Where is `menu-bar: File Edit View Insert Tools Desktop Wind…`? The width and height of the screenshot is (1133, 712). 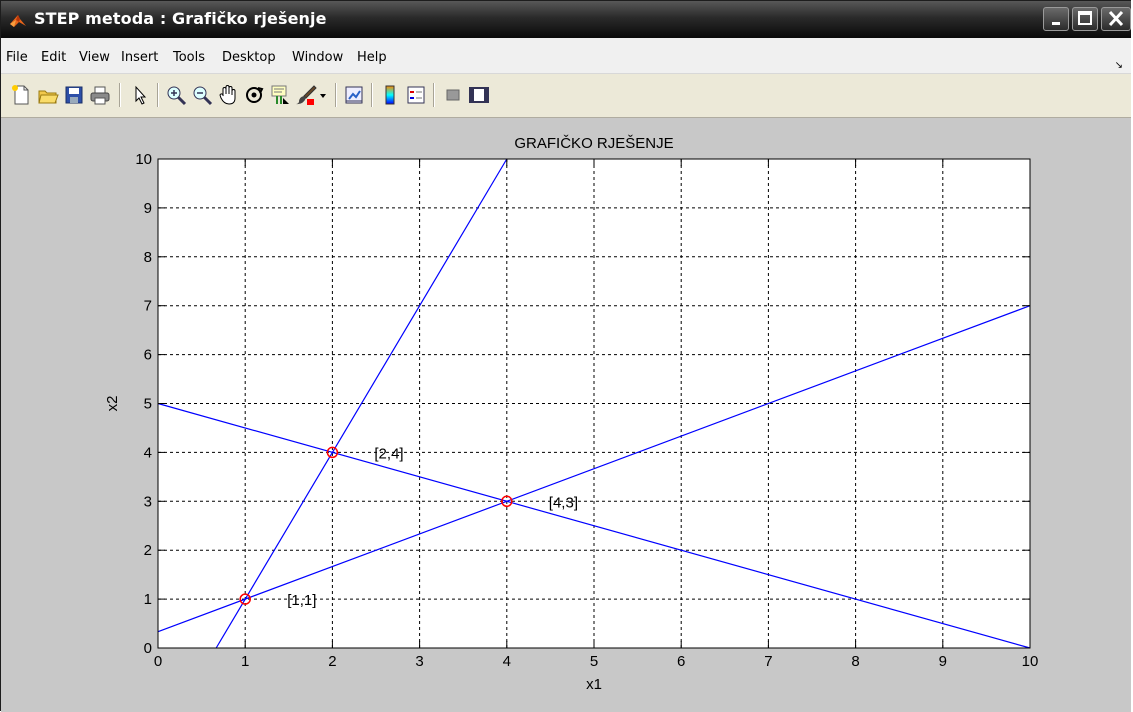
menu-bar: File Edit View Insert Tools Desktop Wind… is located at coordinates (566, 56).